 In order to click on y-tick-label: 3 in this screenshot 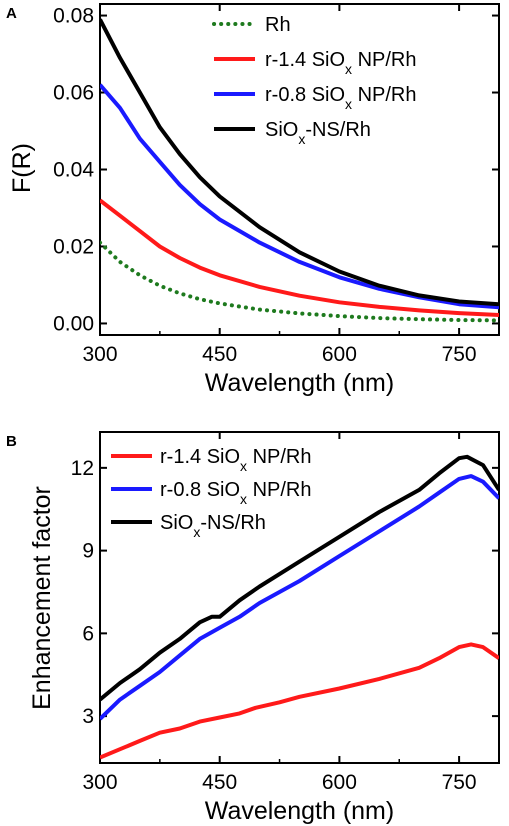, I will do `click(88, 716)`.